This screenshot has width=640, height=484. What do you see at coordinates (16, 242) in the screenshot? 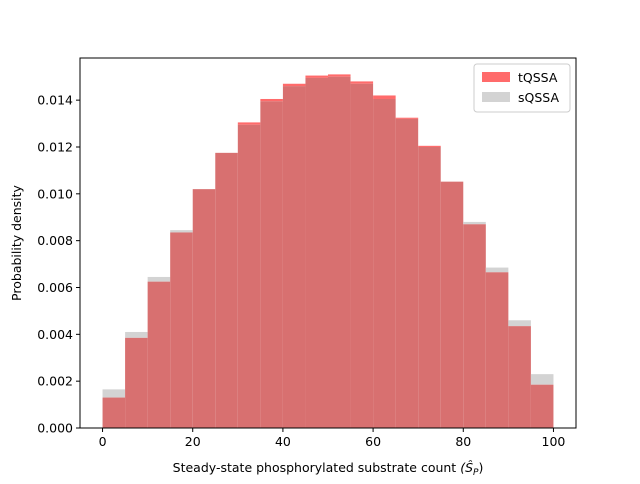
I see `y-axis-label: Probability density` at bounding box center [16, 242].